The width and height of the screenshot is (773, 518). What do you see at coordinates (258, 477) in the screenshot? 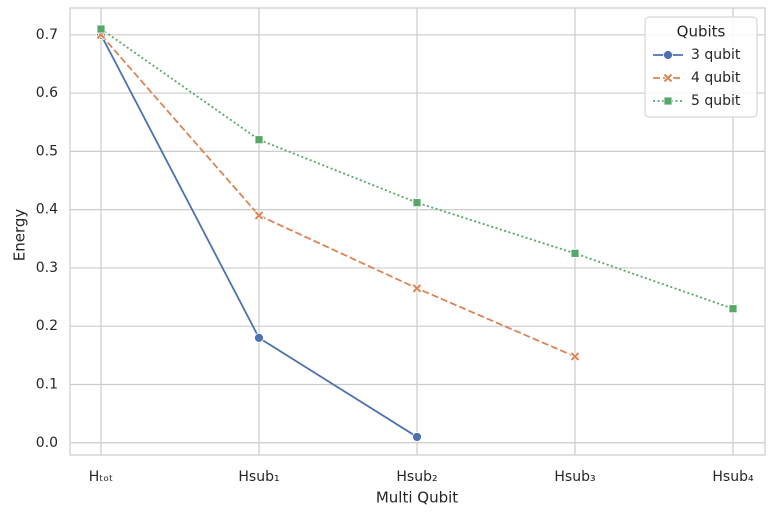
I see `x-tick-label: Hsub₁` at bounding box center [258, 477].